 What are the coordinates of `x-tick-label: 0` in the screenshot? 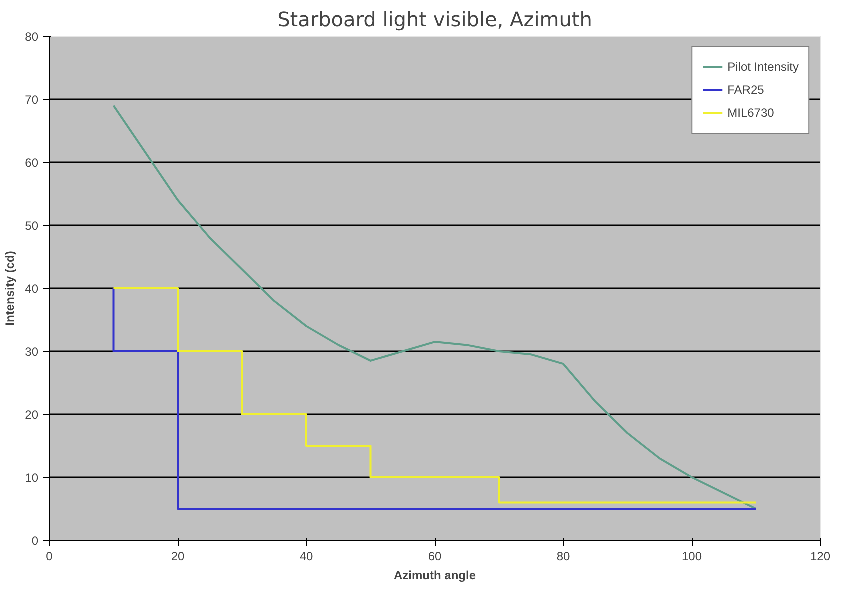 It's located at (50, 557).